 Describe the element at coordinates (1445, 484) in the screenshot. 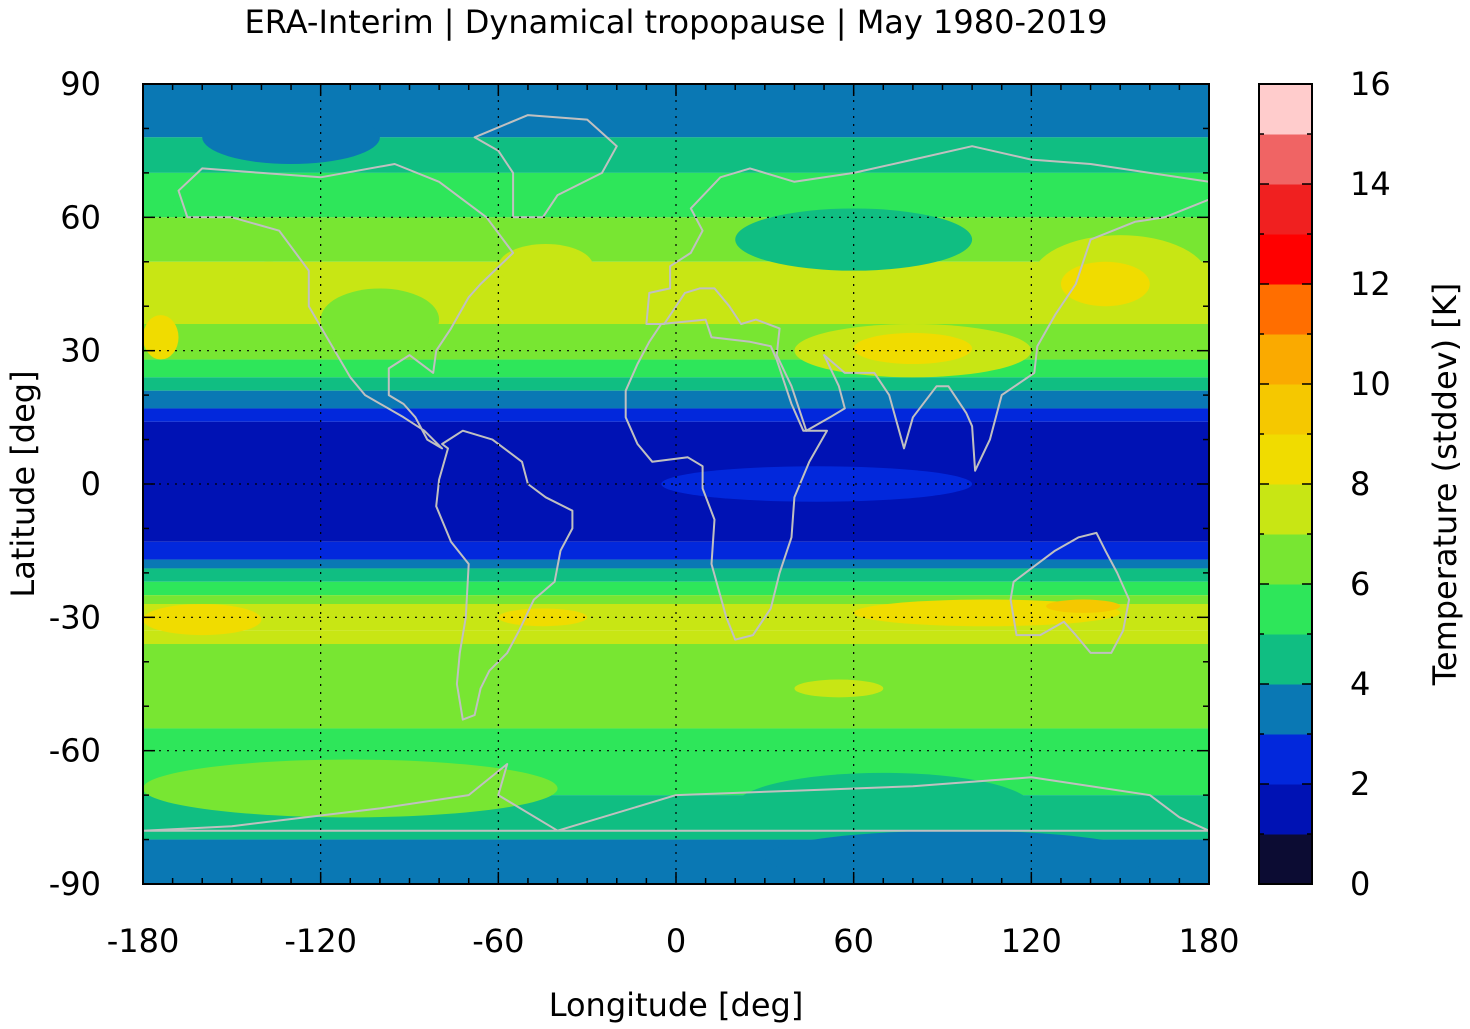

I see `colorbar-label: Temperature (stddev) [K]` at that location.